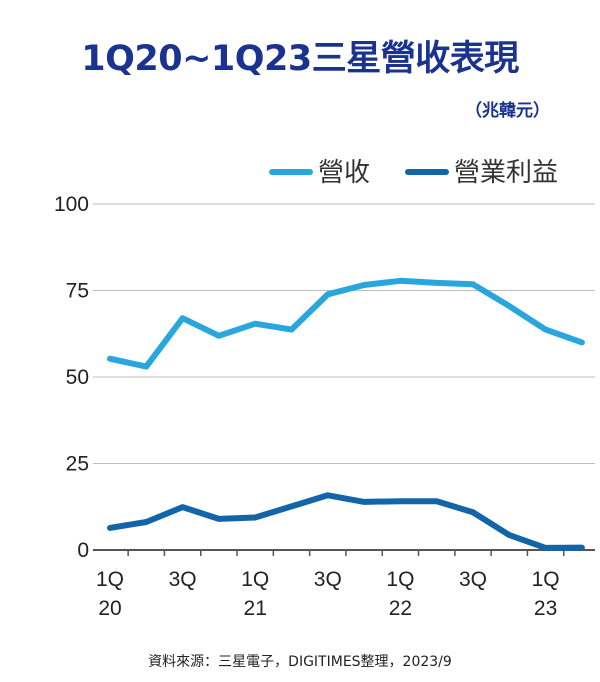 The height and width of the screenshot is (682, 600). Describe the element at coordinates (109, 608) in the screenshot. I see `x-tick-year-label: 20` at that location.